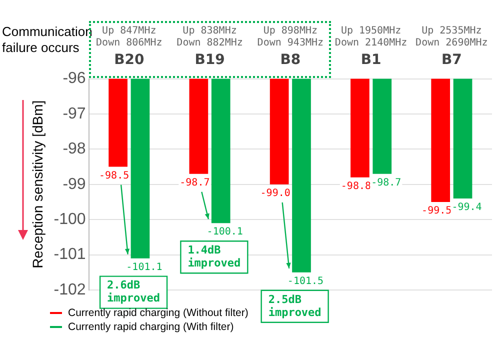 The height and width of the screenshot is (339, 500). Describe the element at coordinates (356, 186) in the screenshot. I see `data-label: -98.8` at that location.